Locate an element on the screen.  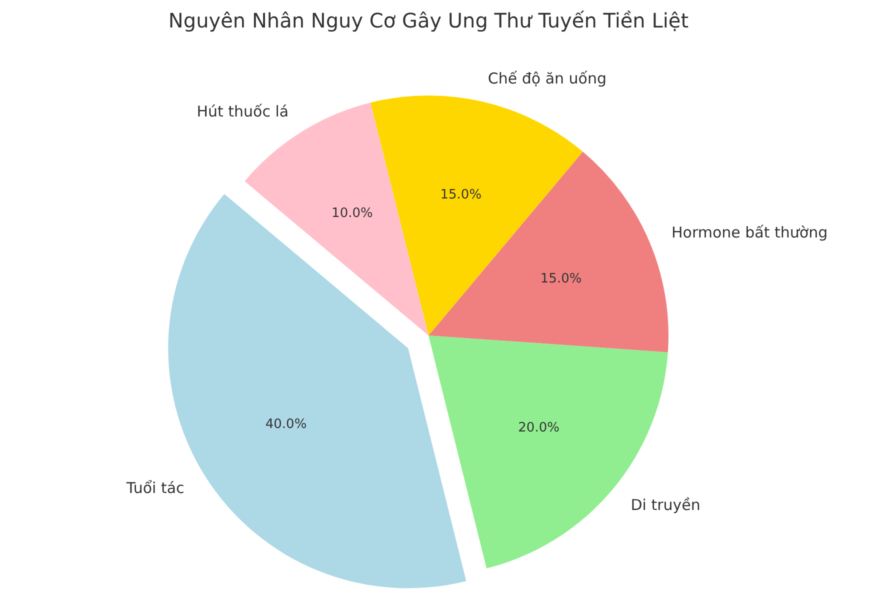
slice-label: Hormone bất thường is located at coordinates (750, 232).